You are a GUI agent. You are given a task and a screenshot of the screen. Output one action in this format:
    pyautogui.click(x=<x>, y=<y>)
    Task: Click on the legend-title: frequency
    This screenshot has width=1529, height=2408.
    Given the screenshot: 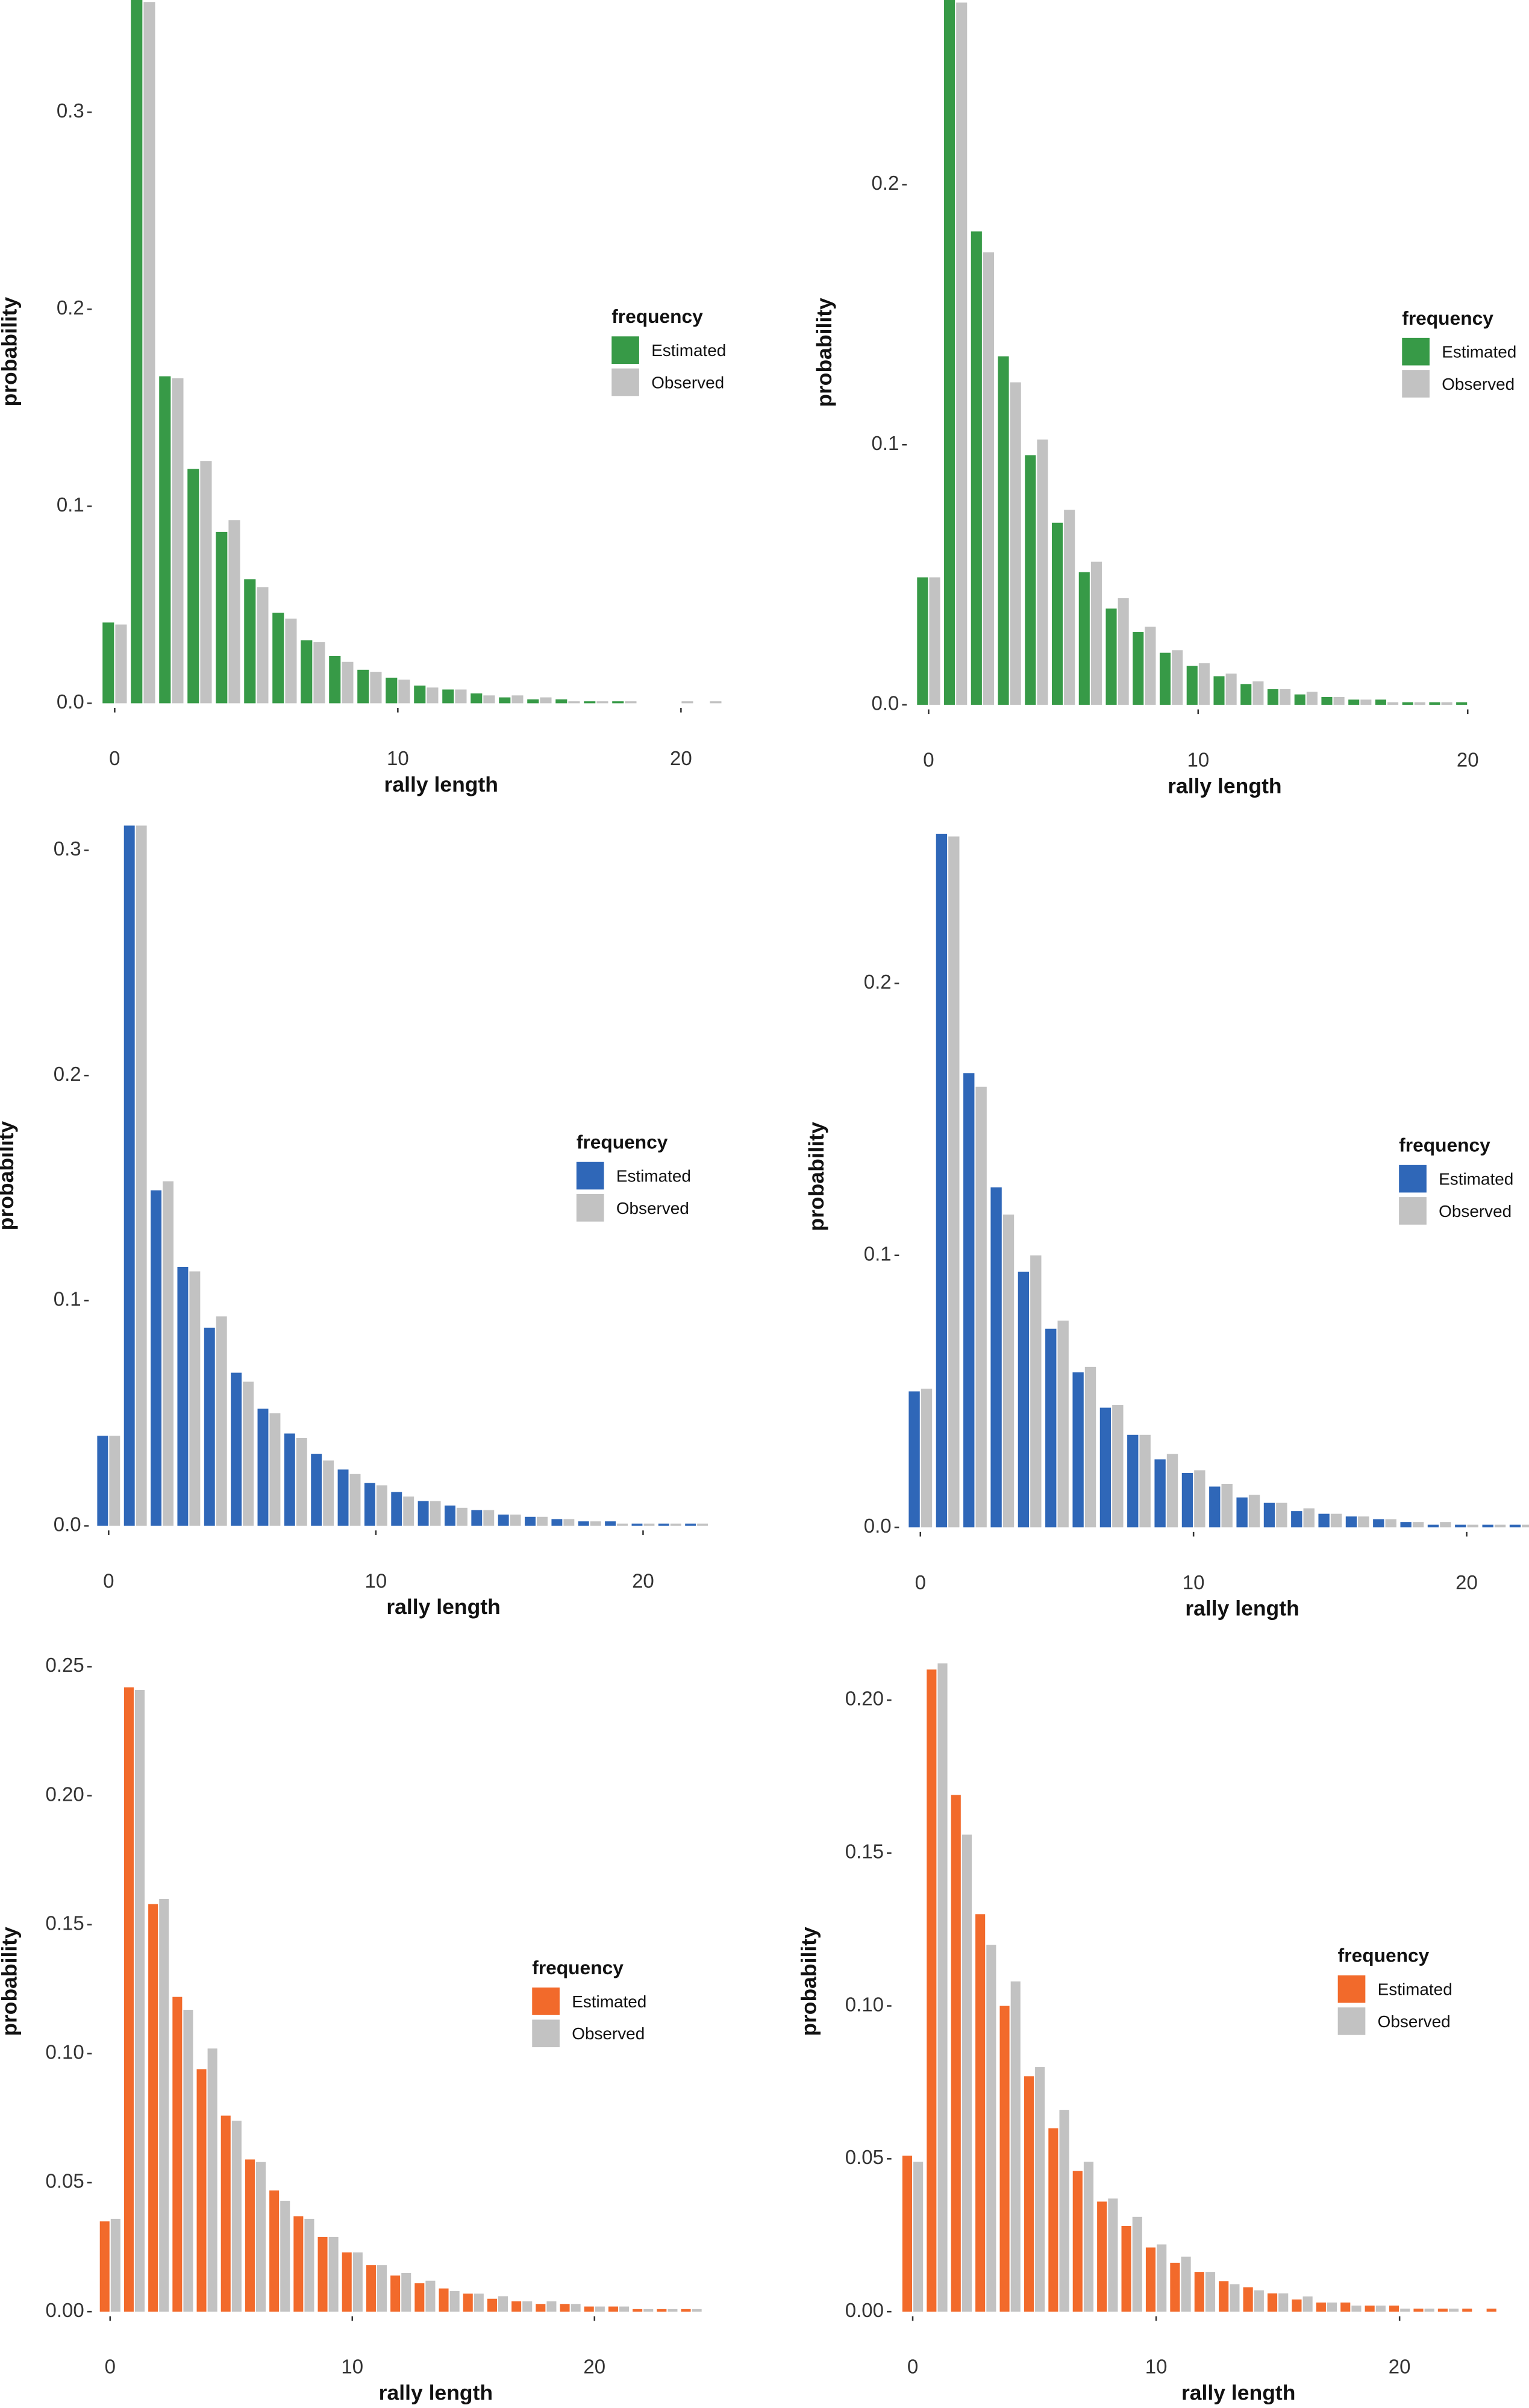 What is the action you would take?
    pyautogui.click(x=1384, y=1955)
    